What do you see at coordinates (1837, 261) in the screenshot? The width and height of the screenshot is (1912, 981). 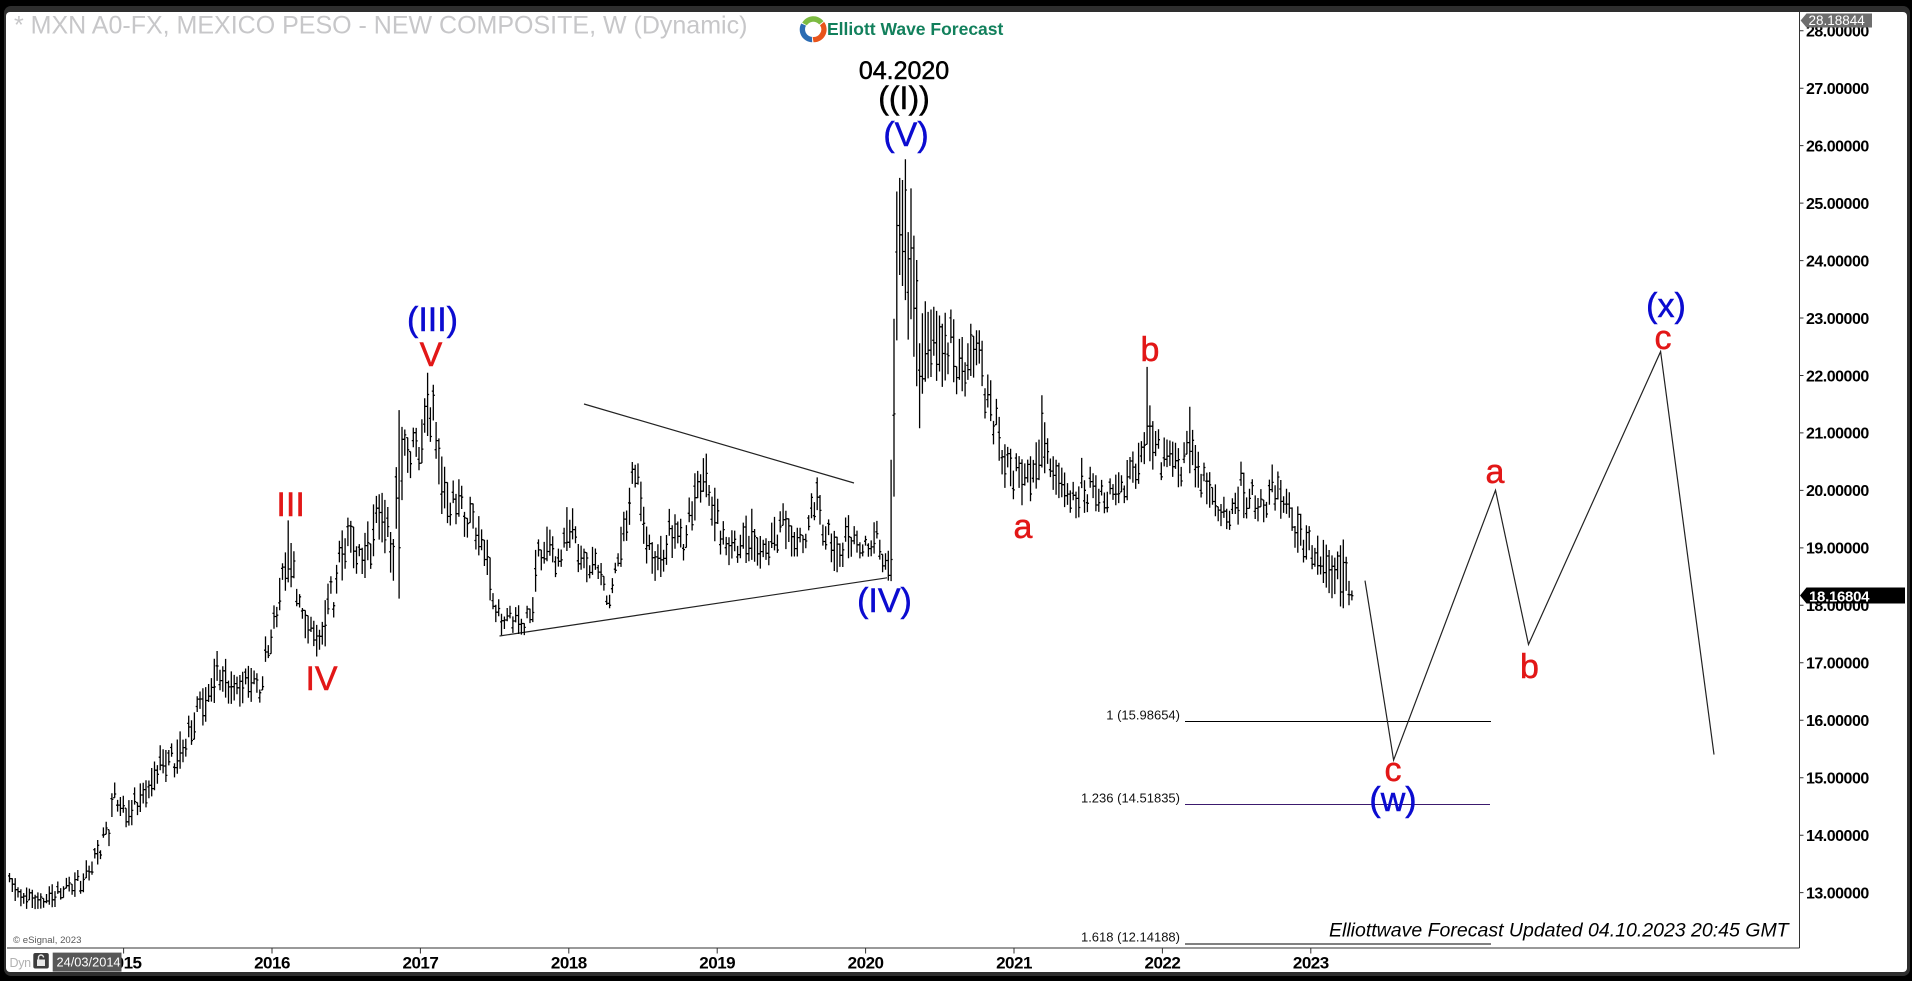 I see `svg-text: 24.00000` at bounding box center [1837, 261].